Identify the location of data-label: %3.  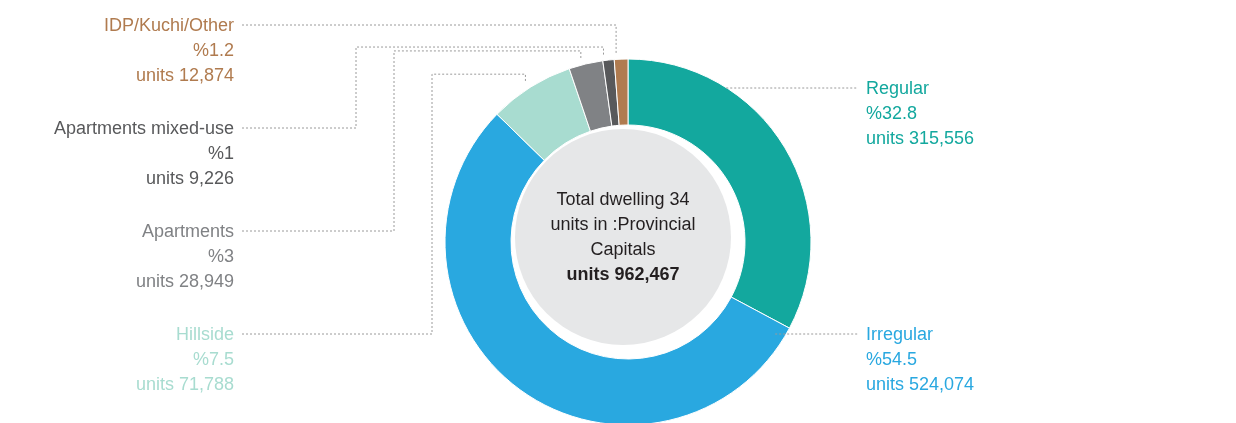
(220, 256).